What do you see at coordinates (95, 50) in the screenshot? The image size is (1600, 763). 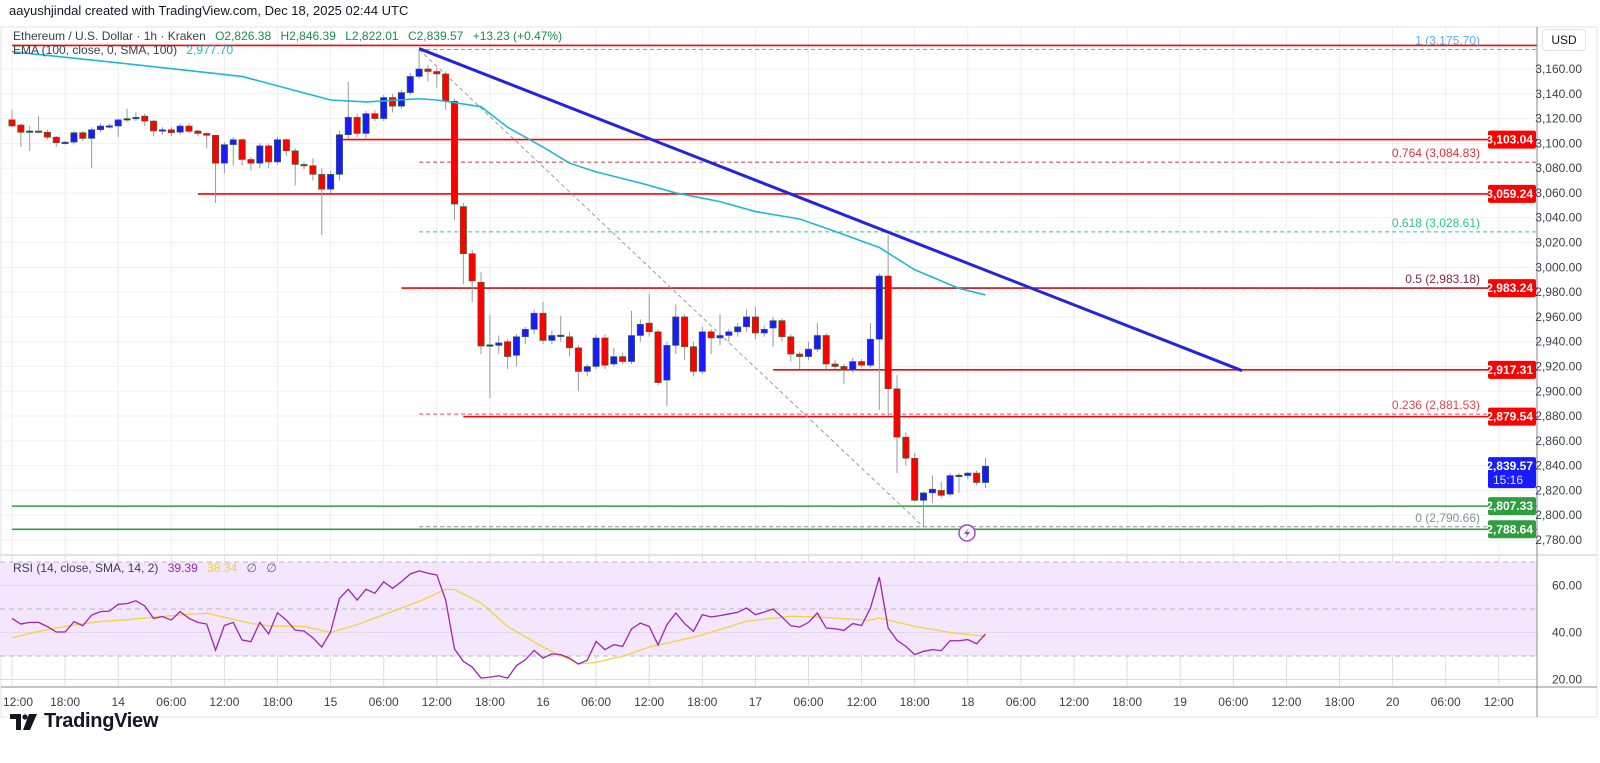 I see `ema-label: EMA (100, close, 0, SMA, 100)` at bounding box center [95, 50].